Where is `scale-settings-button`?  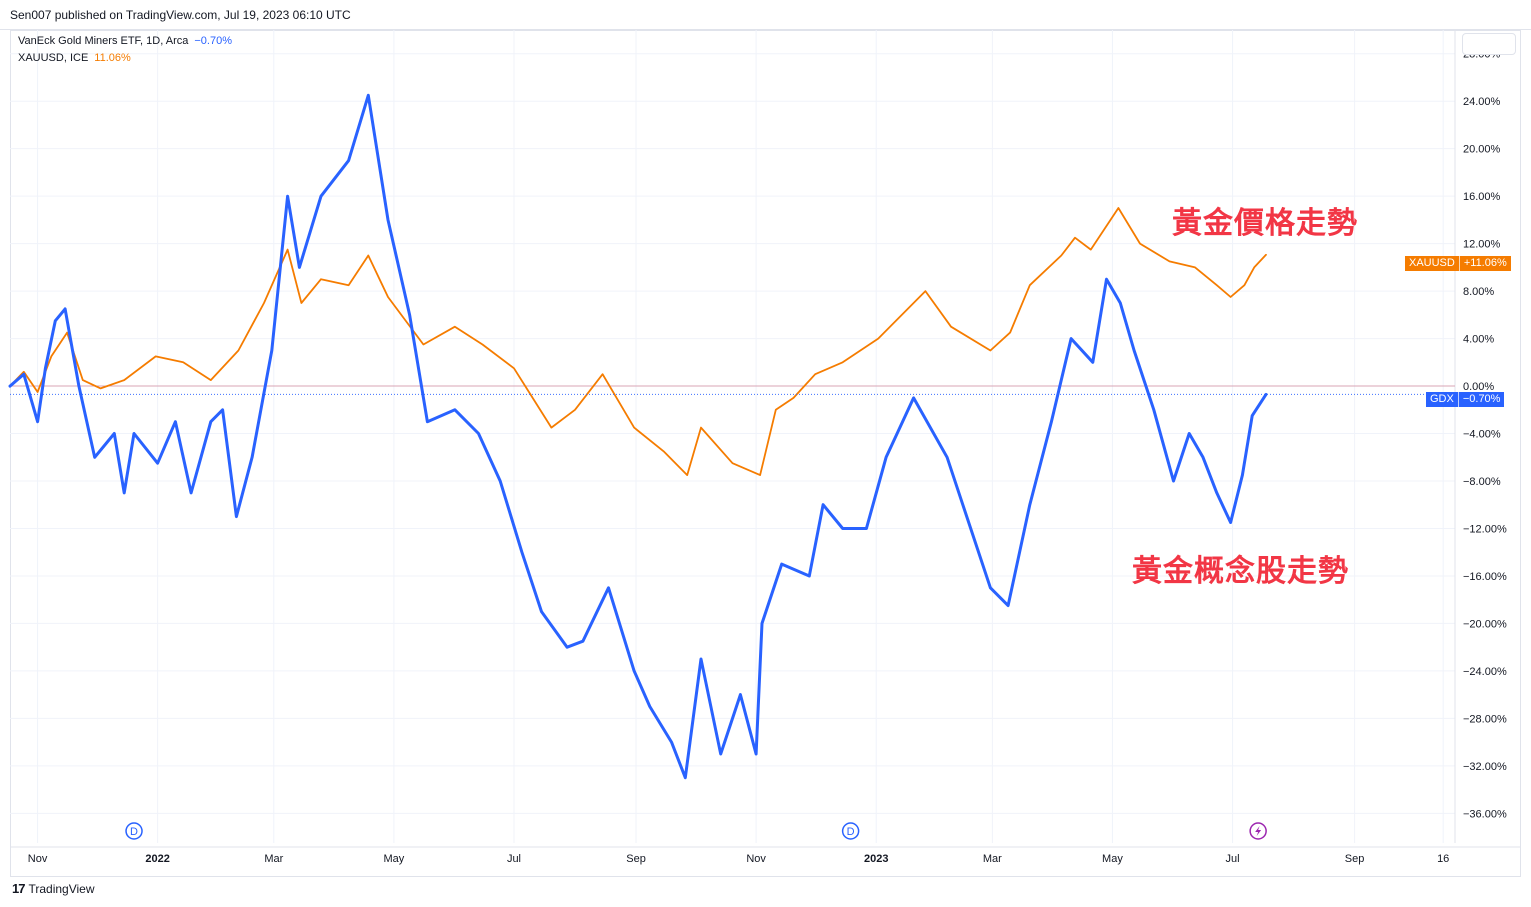
scale-settings-button is located at coordinates (1489, 44).